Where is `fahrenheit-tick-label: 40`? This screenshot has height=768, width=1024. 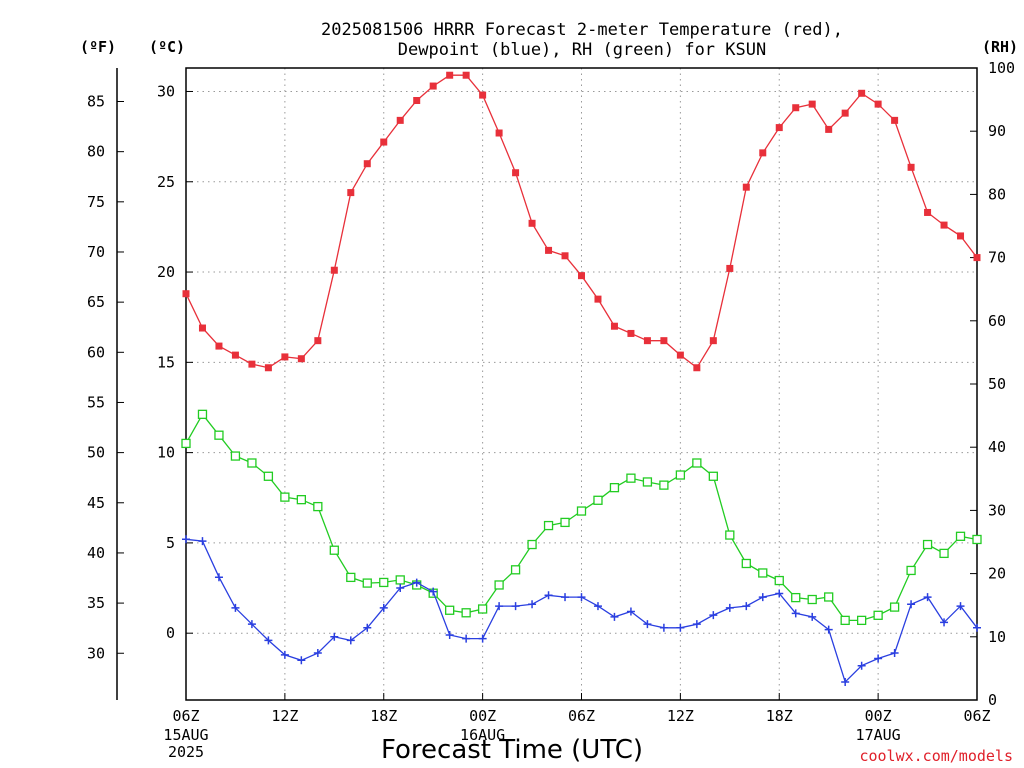 fahrenheit-tick-label: 40 is located at coordinates (96, 553).